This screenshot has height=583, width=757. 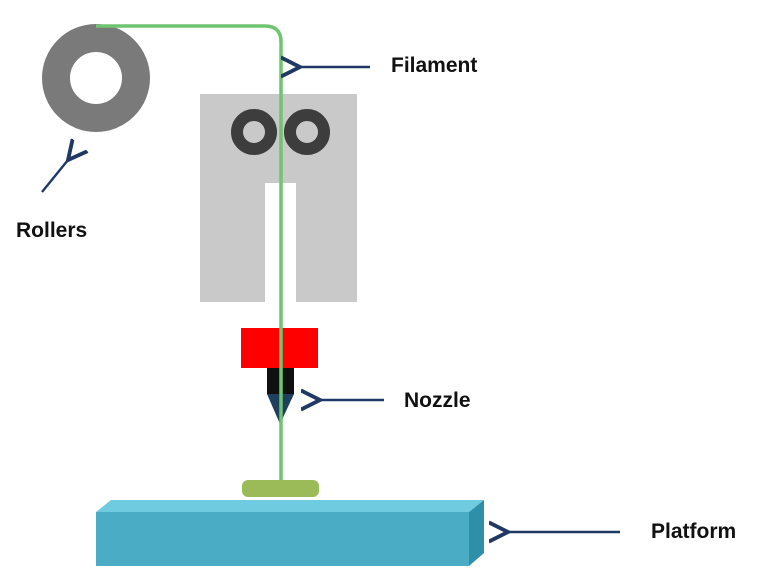 I want to click on drive-roller-right, so click(x=307, y=132).